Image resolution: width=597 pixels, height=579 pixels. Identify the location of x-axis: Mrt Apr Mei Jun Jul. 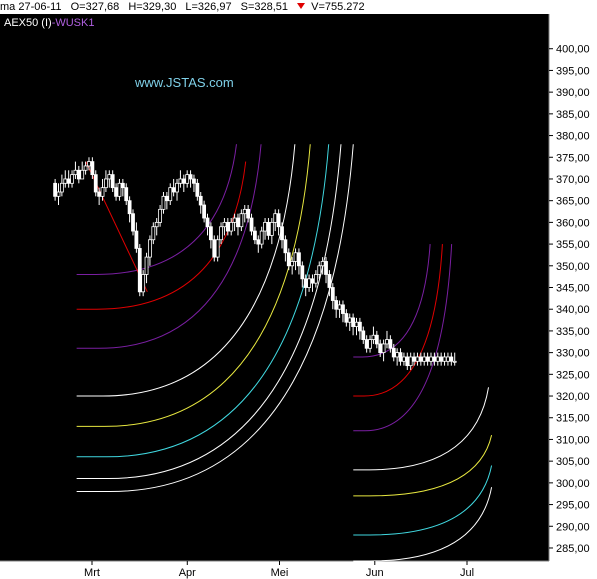
(279, 570).